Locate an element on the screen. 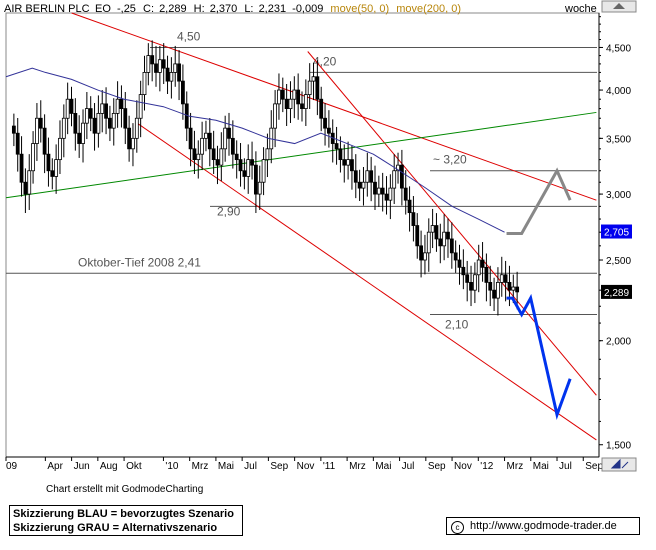 This screenshot has width=656, height=550. level-label: 2,90 is located at coordinates (229, 211).